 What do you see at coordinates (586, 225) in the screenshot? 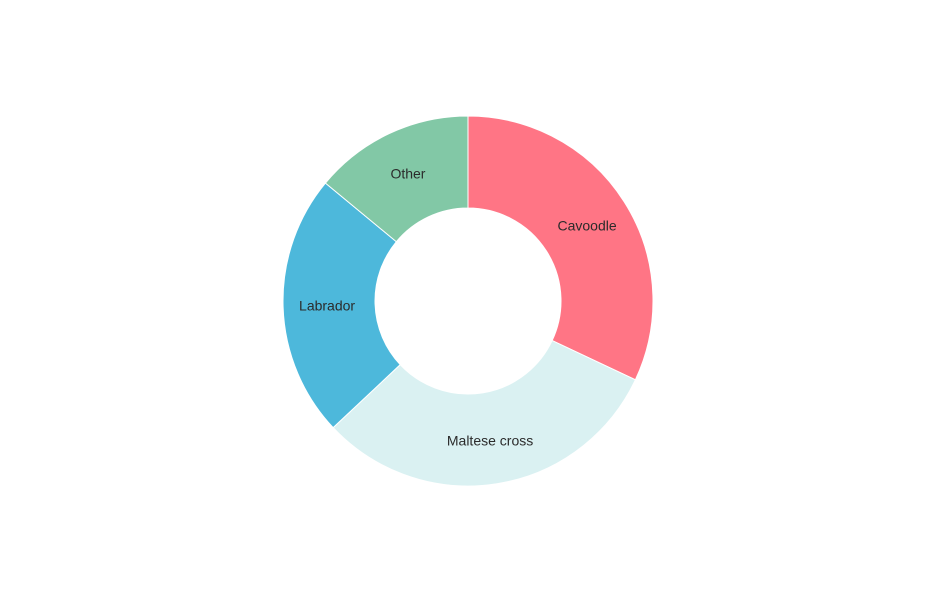
I see `slice-label-cavoodle: Cavoodle` at bounding box center [586, 225].